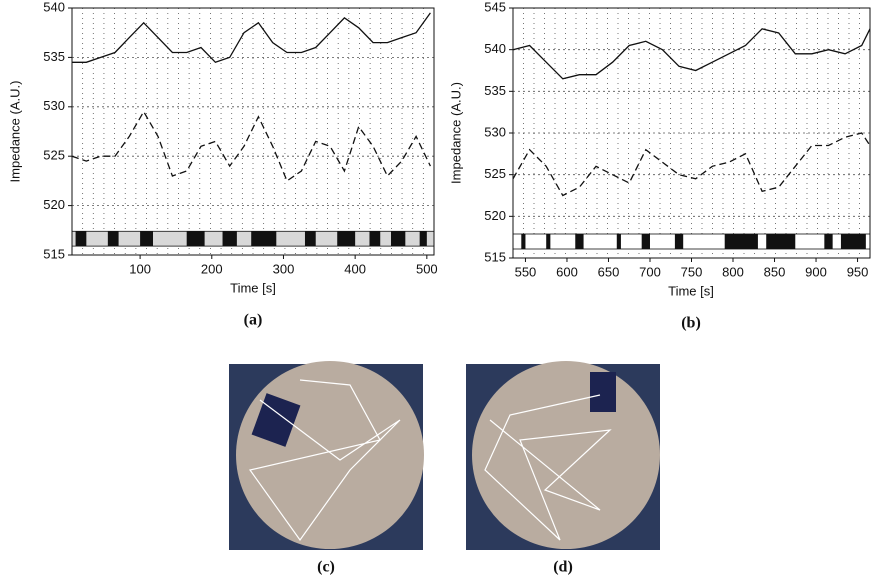 Image resolution: width=885 pixels, height=588 pixels. Describe the element at coordinates (650, 271) in the screenshot. I see `x-tick-label: 700` at that location.